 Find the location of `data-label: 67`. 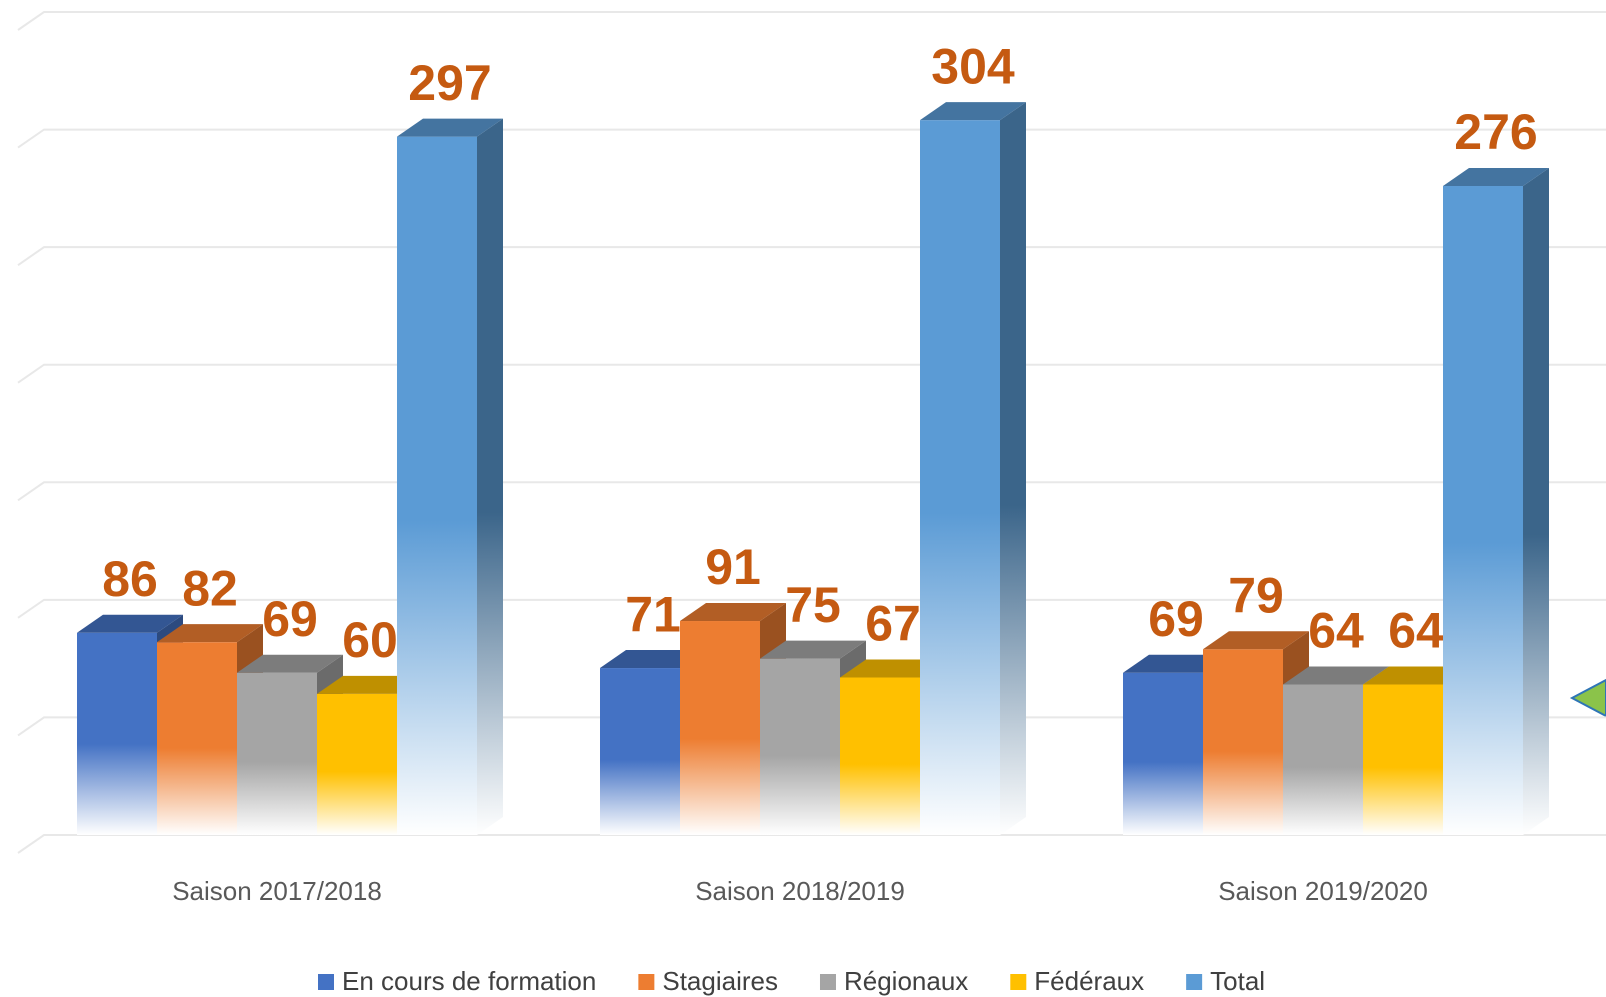

data-label: 67 is located at coordinates (893, 624).